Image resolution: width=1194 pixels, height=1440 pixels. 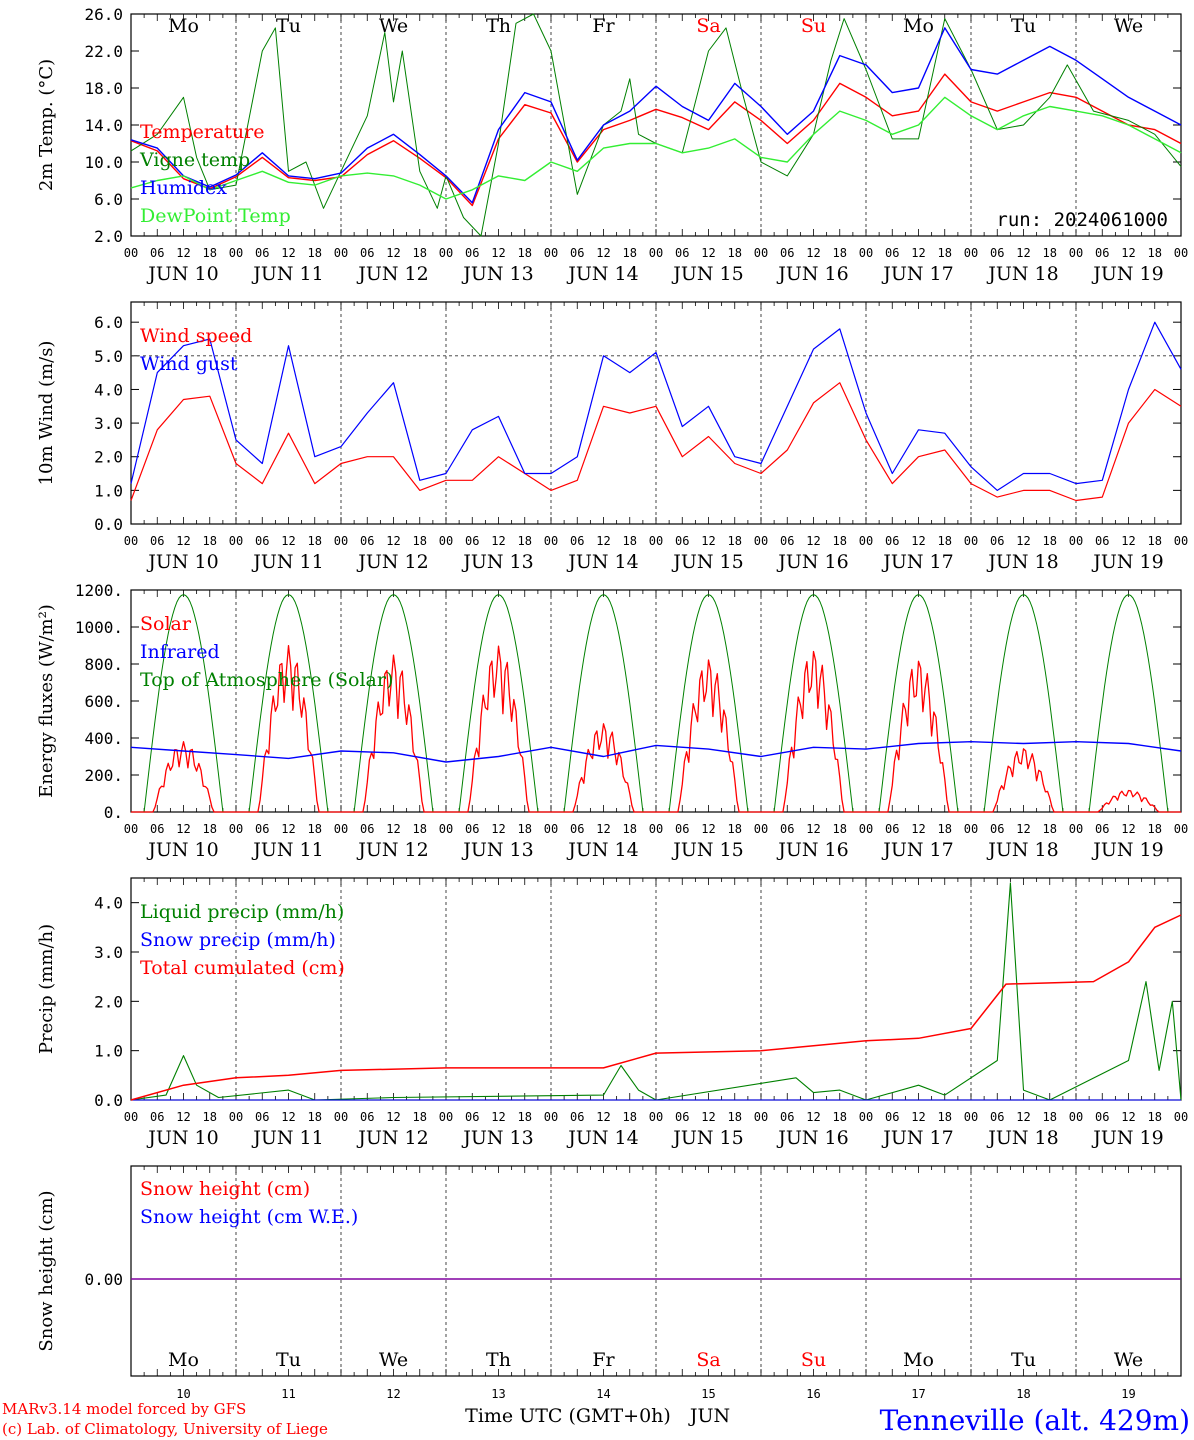 I want to click on day-label: Fr, so click(x=603, y=1360).